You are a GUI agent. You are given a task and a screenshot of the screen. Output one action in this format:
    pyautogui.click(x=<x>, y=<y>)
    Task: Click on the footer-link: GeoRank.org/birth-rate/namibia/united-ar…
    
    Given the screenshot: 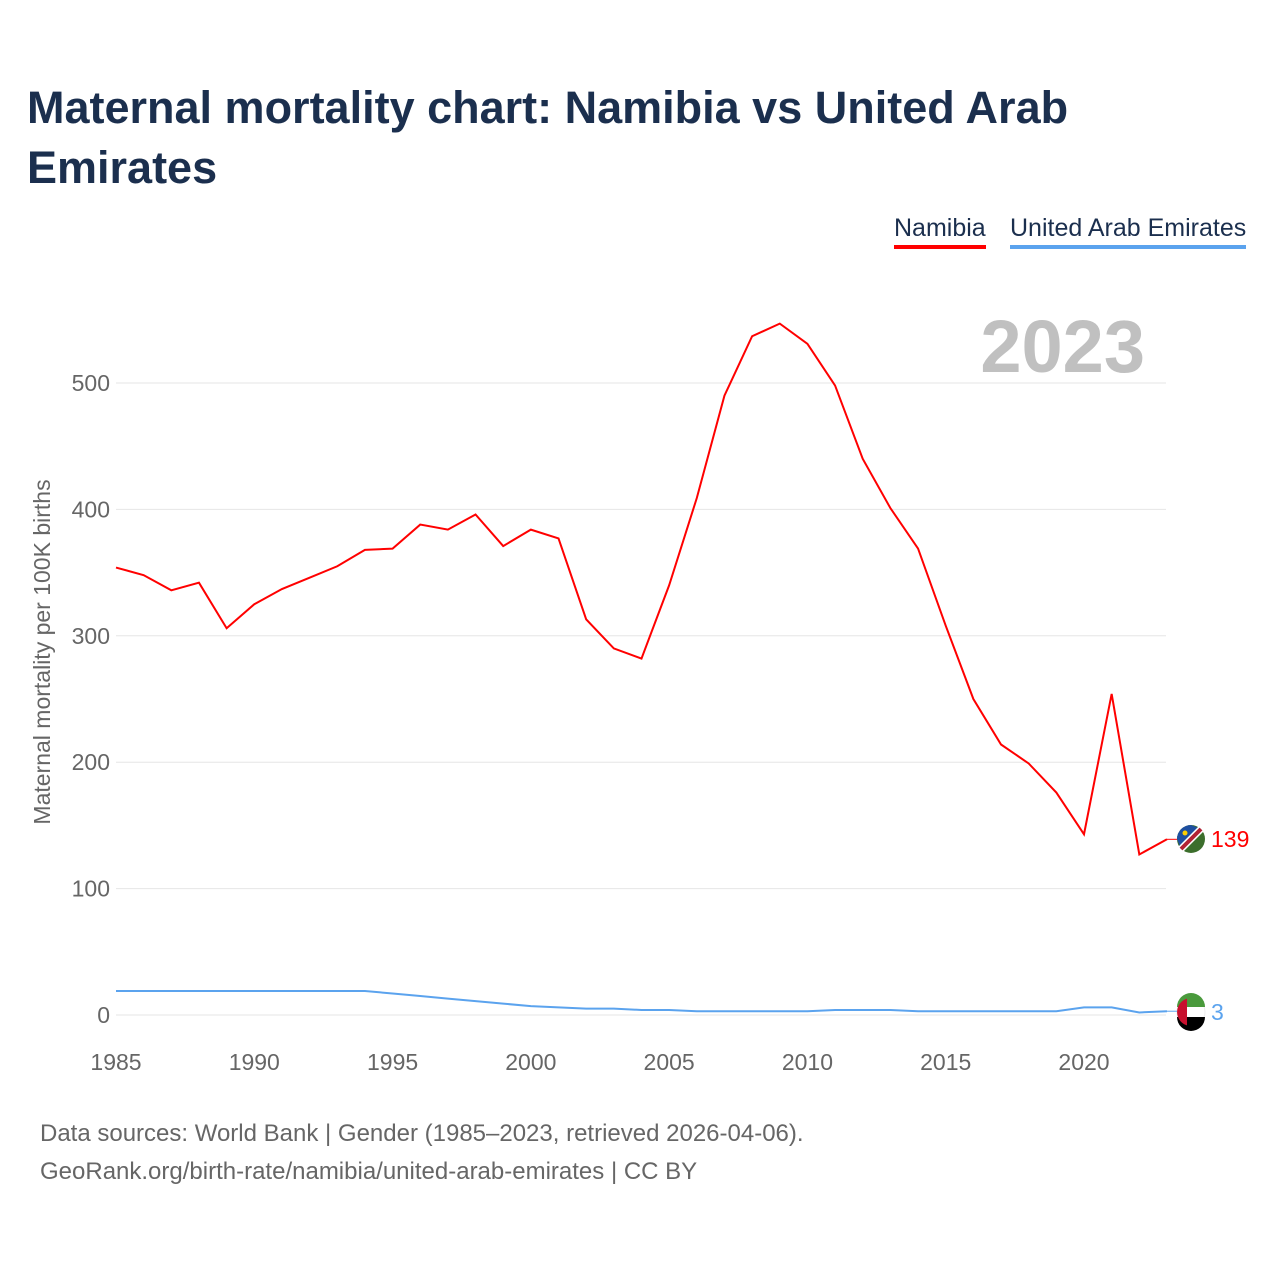 What is the action you would take?
    pyautogui.click(x=369, y=1171)
    